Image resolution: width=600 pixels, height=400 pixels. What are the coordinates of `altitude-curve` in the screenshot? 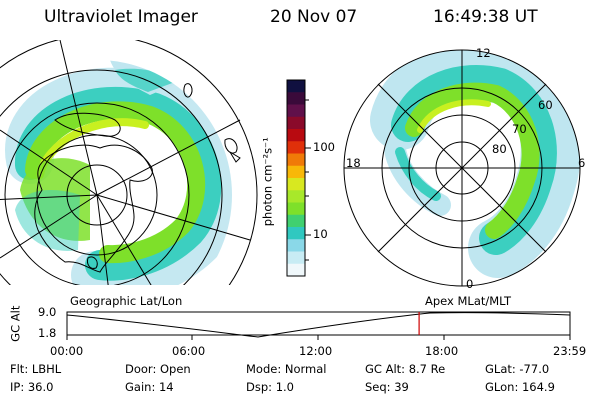 It's located at (318, 325).